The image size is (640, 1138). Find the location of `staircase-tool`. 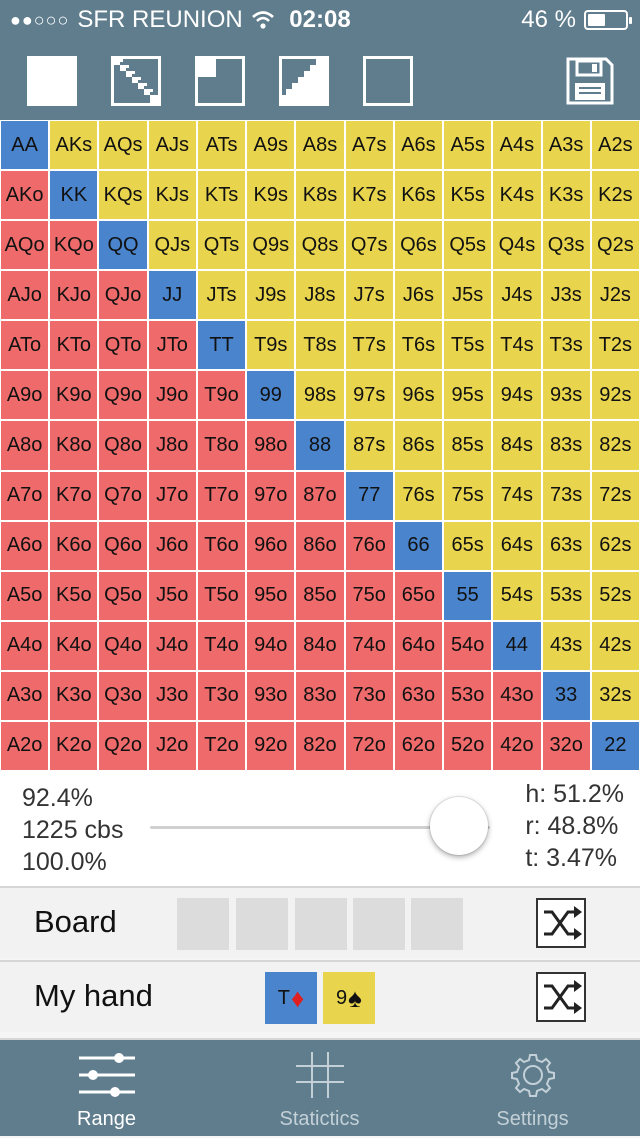

staircase-tool is located at coordinates (304, 81).